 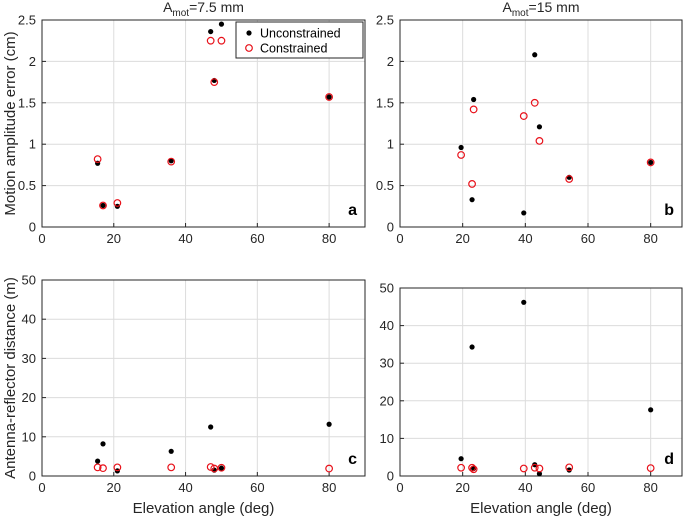 I want to click on title-base: A, so click(x=168, y=7).